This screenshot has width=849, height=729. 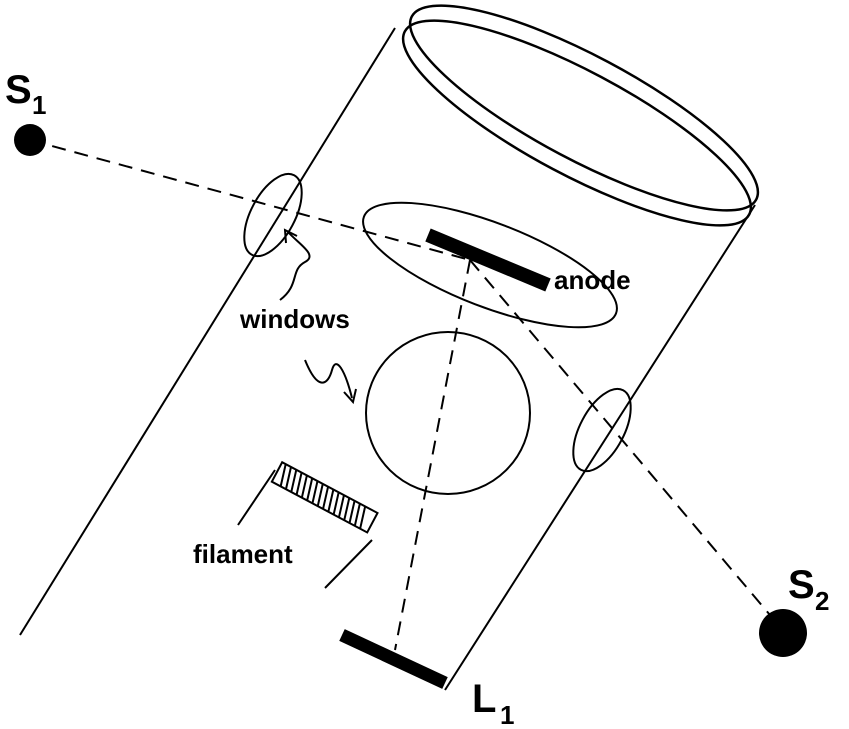 I want to click on filament-coil, so click(x=324, y=497).